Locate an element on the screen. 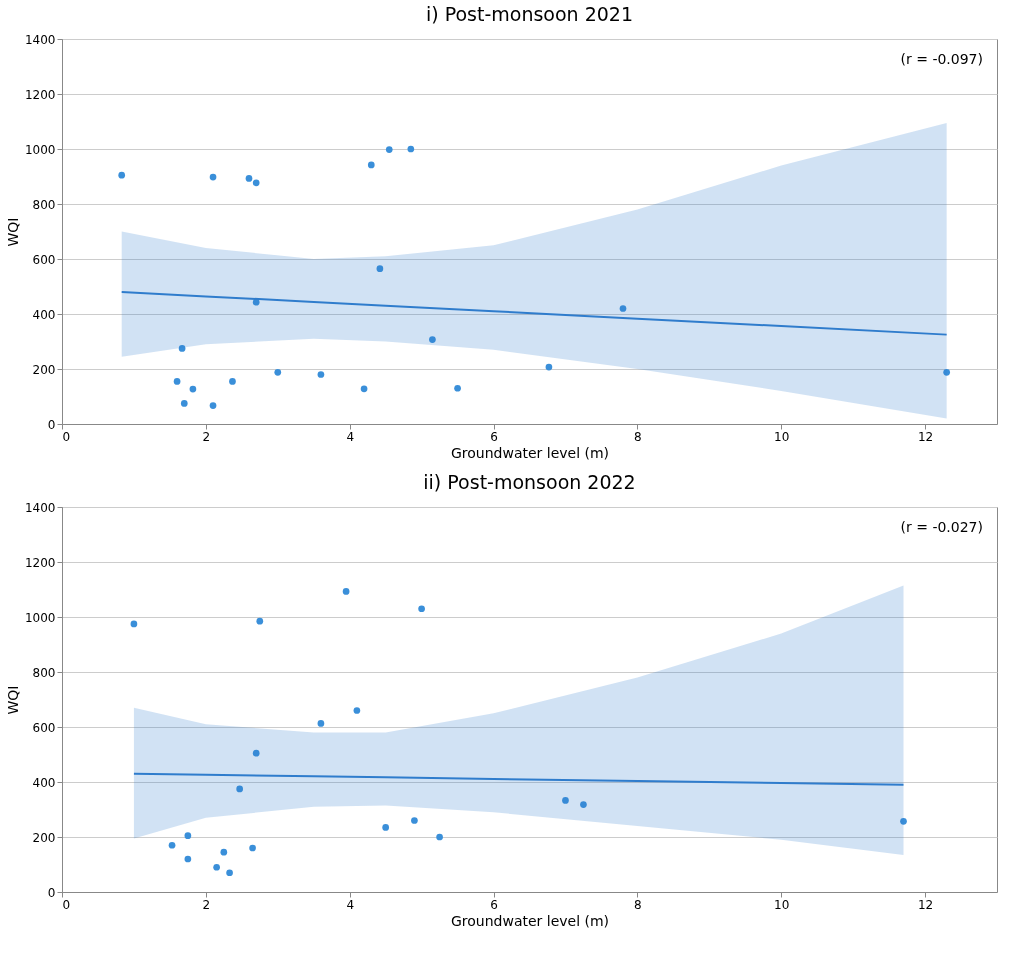  chart-title: i) Post-monsoon 2021 is located at coordinates (529, 14).